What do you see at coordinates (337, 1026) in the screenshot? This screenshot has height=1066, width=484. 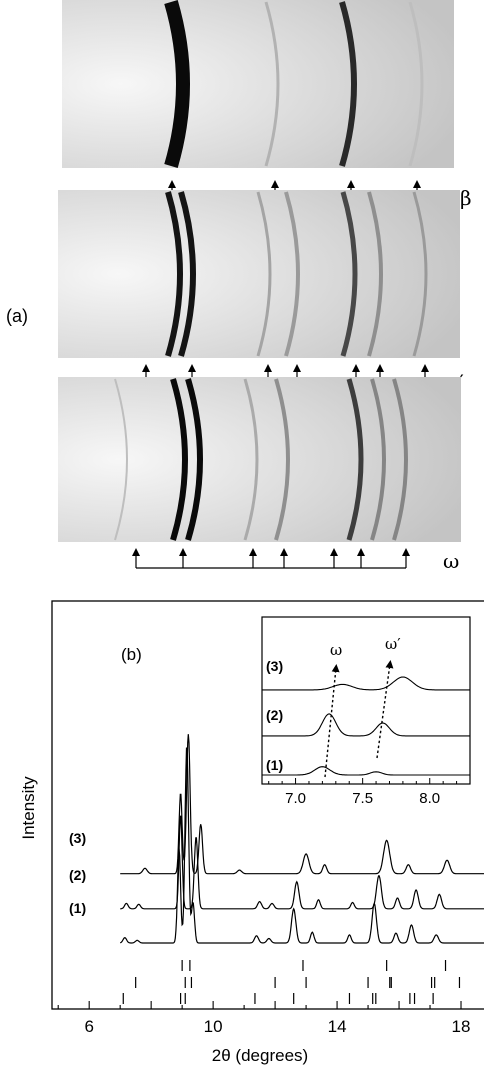 I see `x-tick-label: 14` at bounding box center [337, 1026].